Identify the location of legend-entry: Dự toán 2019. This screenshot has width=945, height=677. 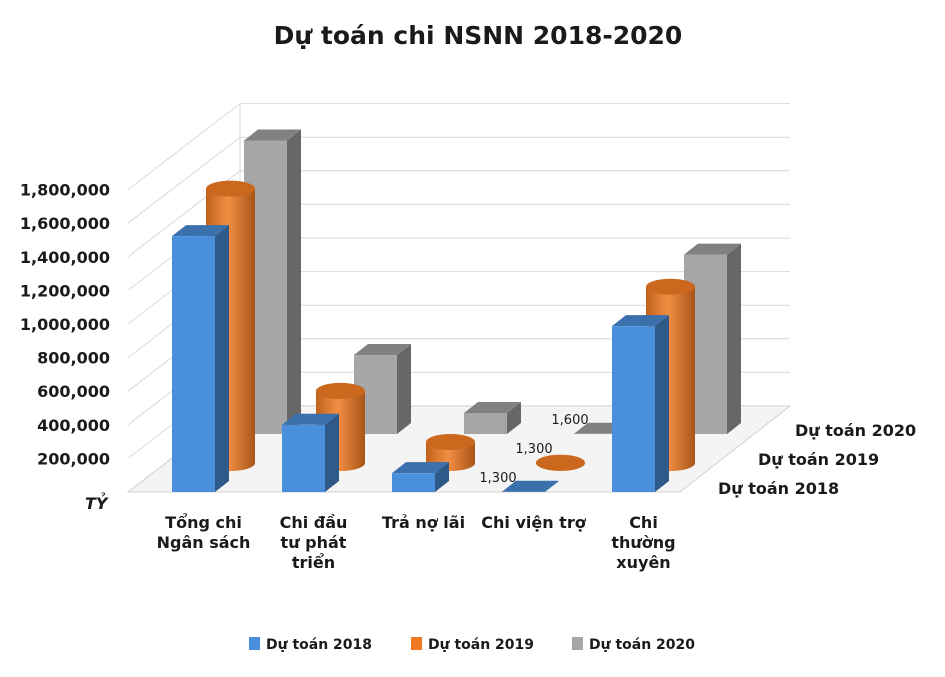
(472, 645).